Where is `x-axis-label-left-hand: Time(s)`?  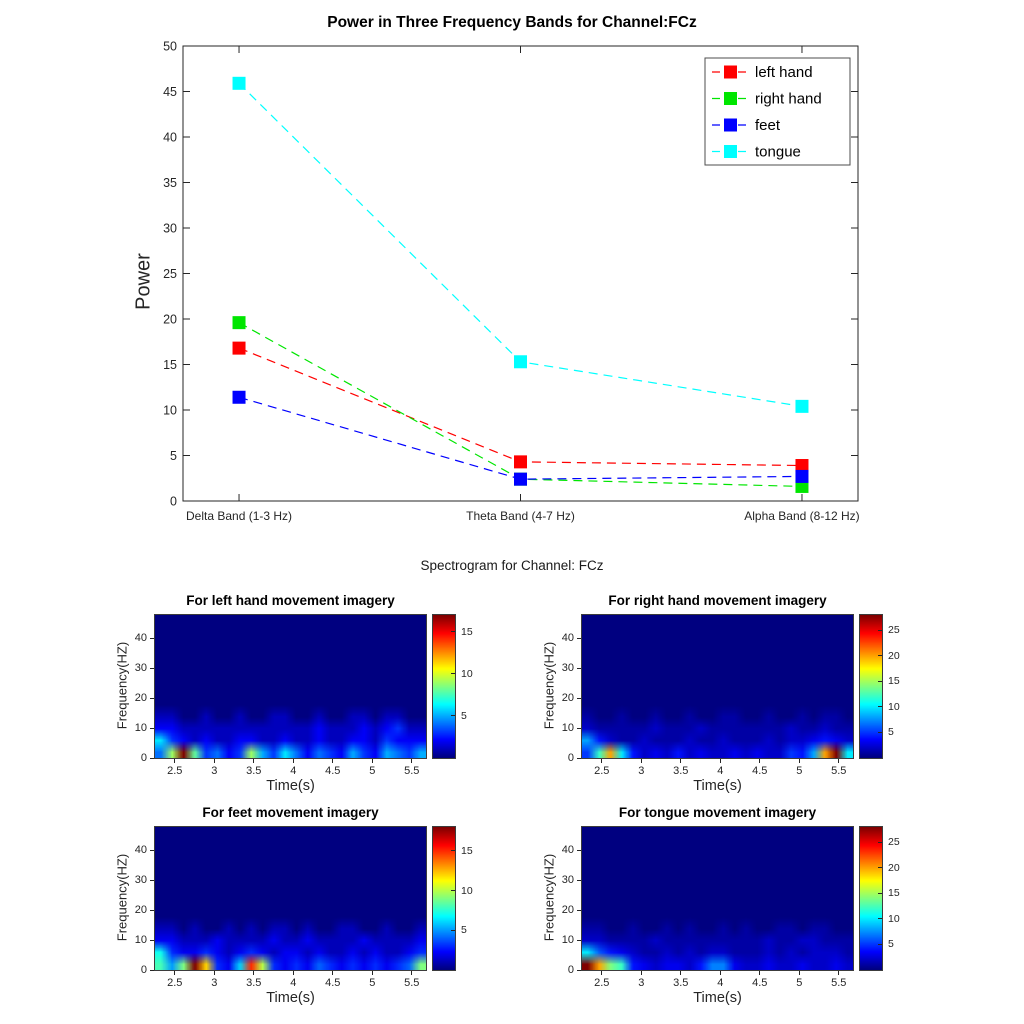 x-axis-label-left-hand: Time(s) is located at coordinates (290, 786).